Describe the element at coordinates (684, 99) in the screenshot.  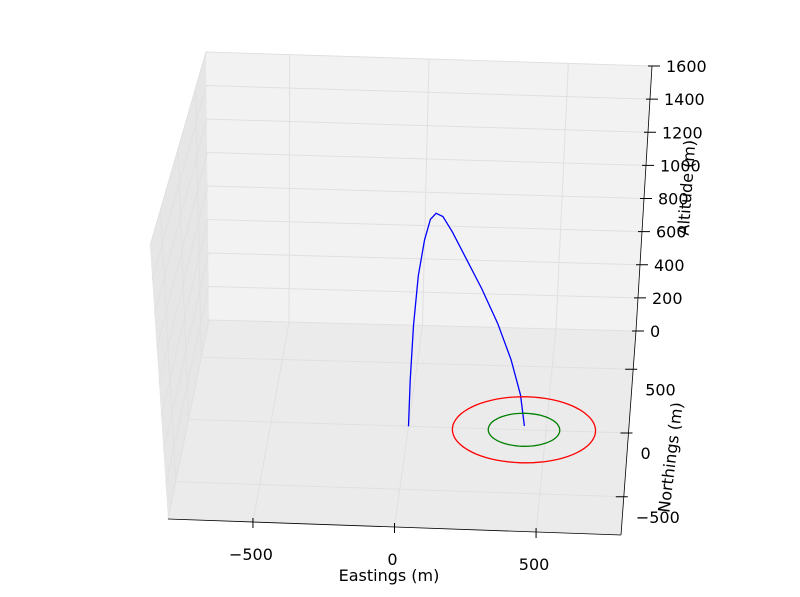
I see `z-tick-label: 1400` at that location.